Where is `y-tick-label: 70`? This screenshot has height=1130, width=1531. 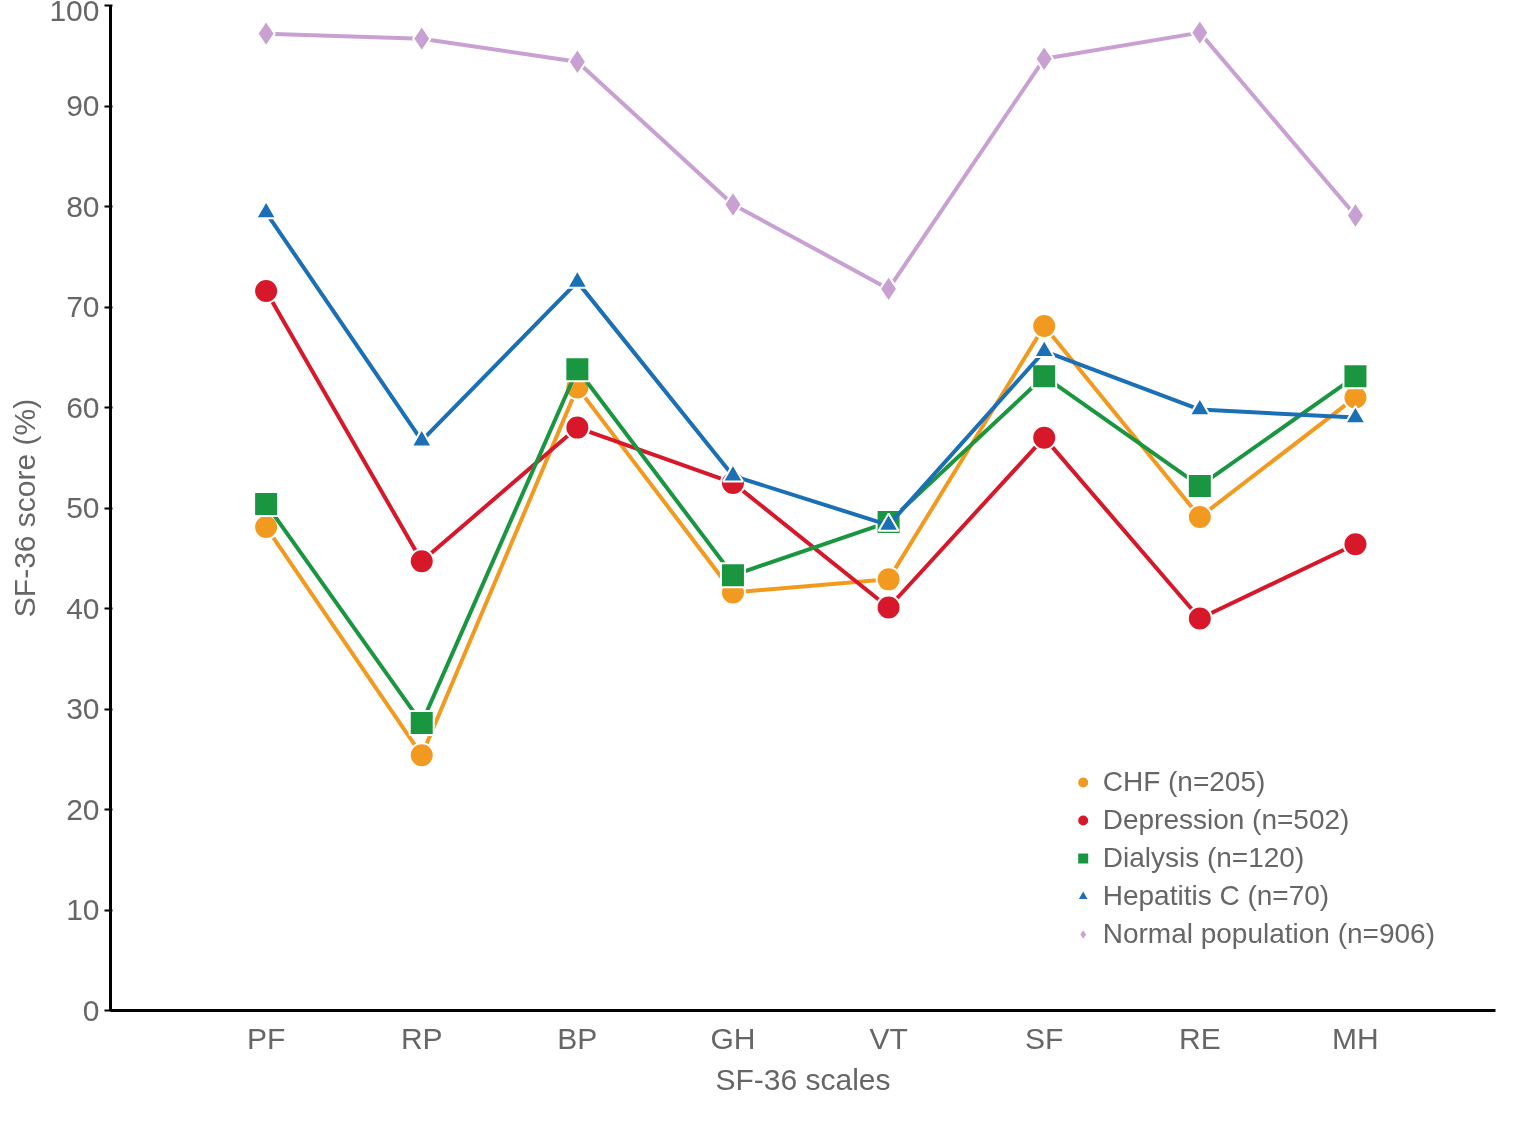 y-tick-label: 70 is located at coordinates (83, 306).